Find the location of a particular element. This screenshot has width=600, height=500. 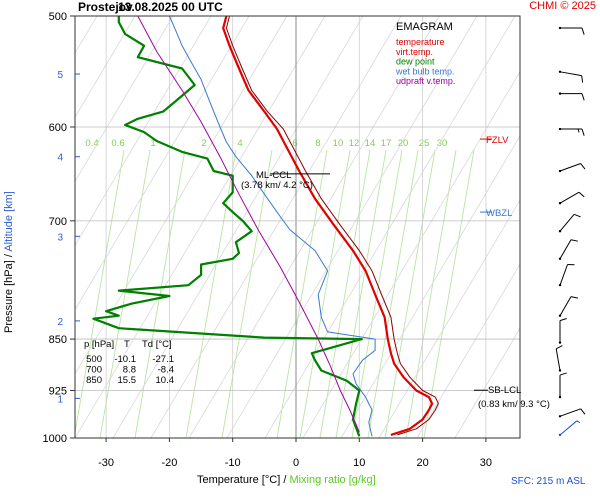

mixing-ratio-label: 8 is located at coordinates (317, 143).